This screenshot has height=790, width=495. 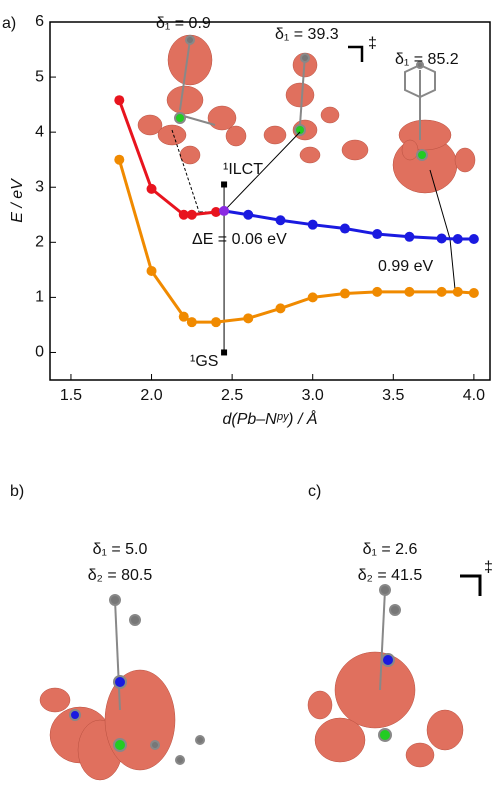 I want to click on annotation: 0.99 eV, so click(x=405, y=266).